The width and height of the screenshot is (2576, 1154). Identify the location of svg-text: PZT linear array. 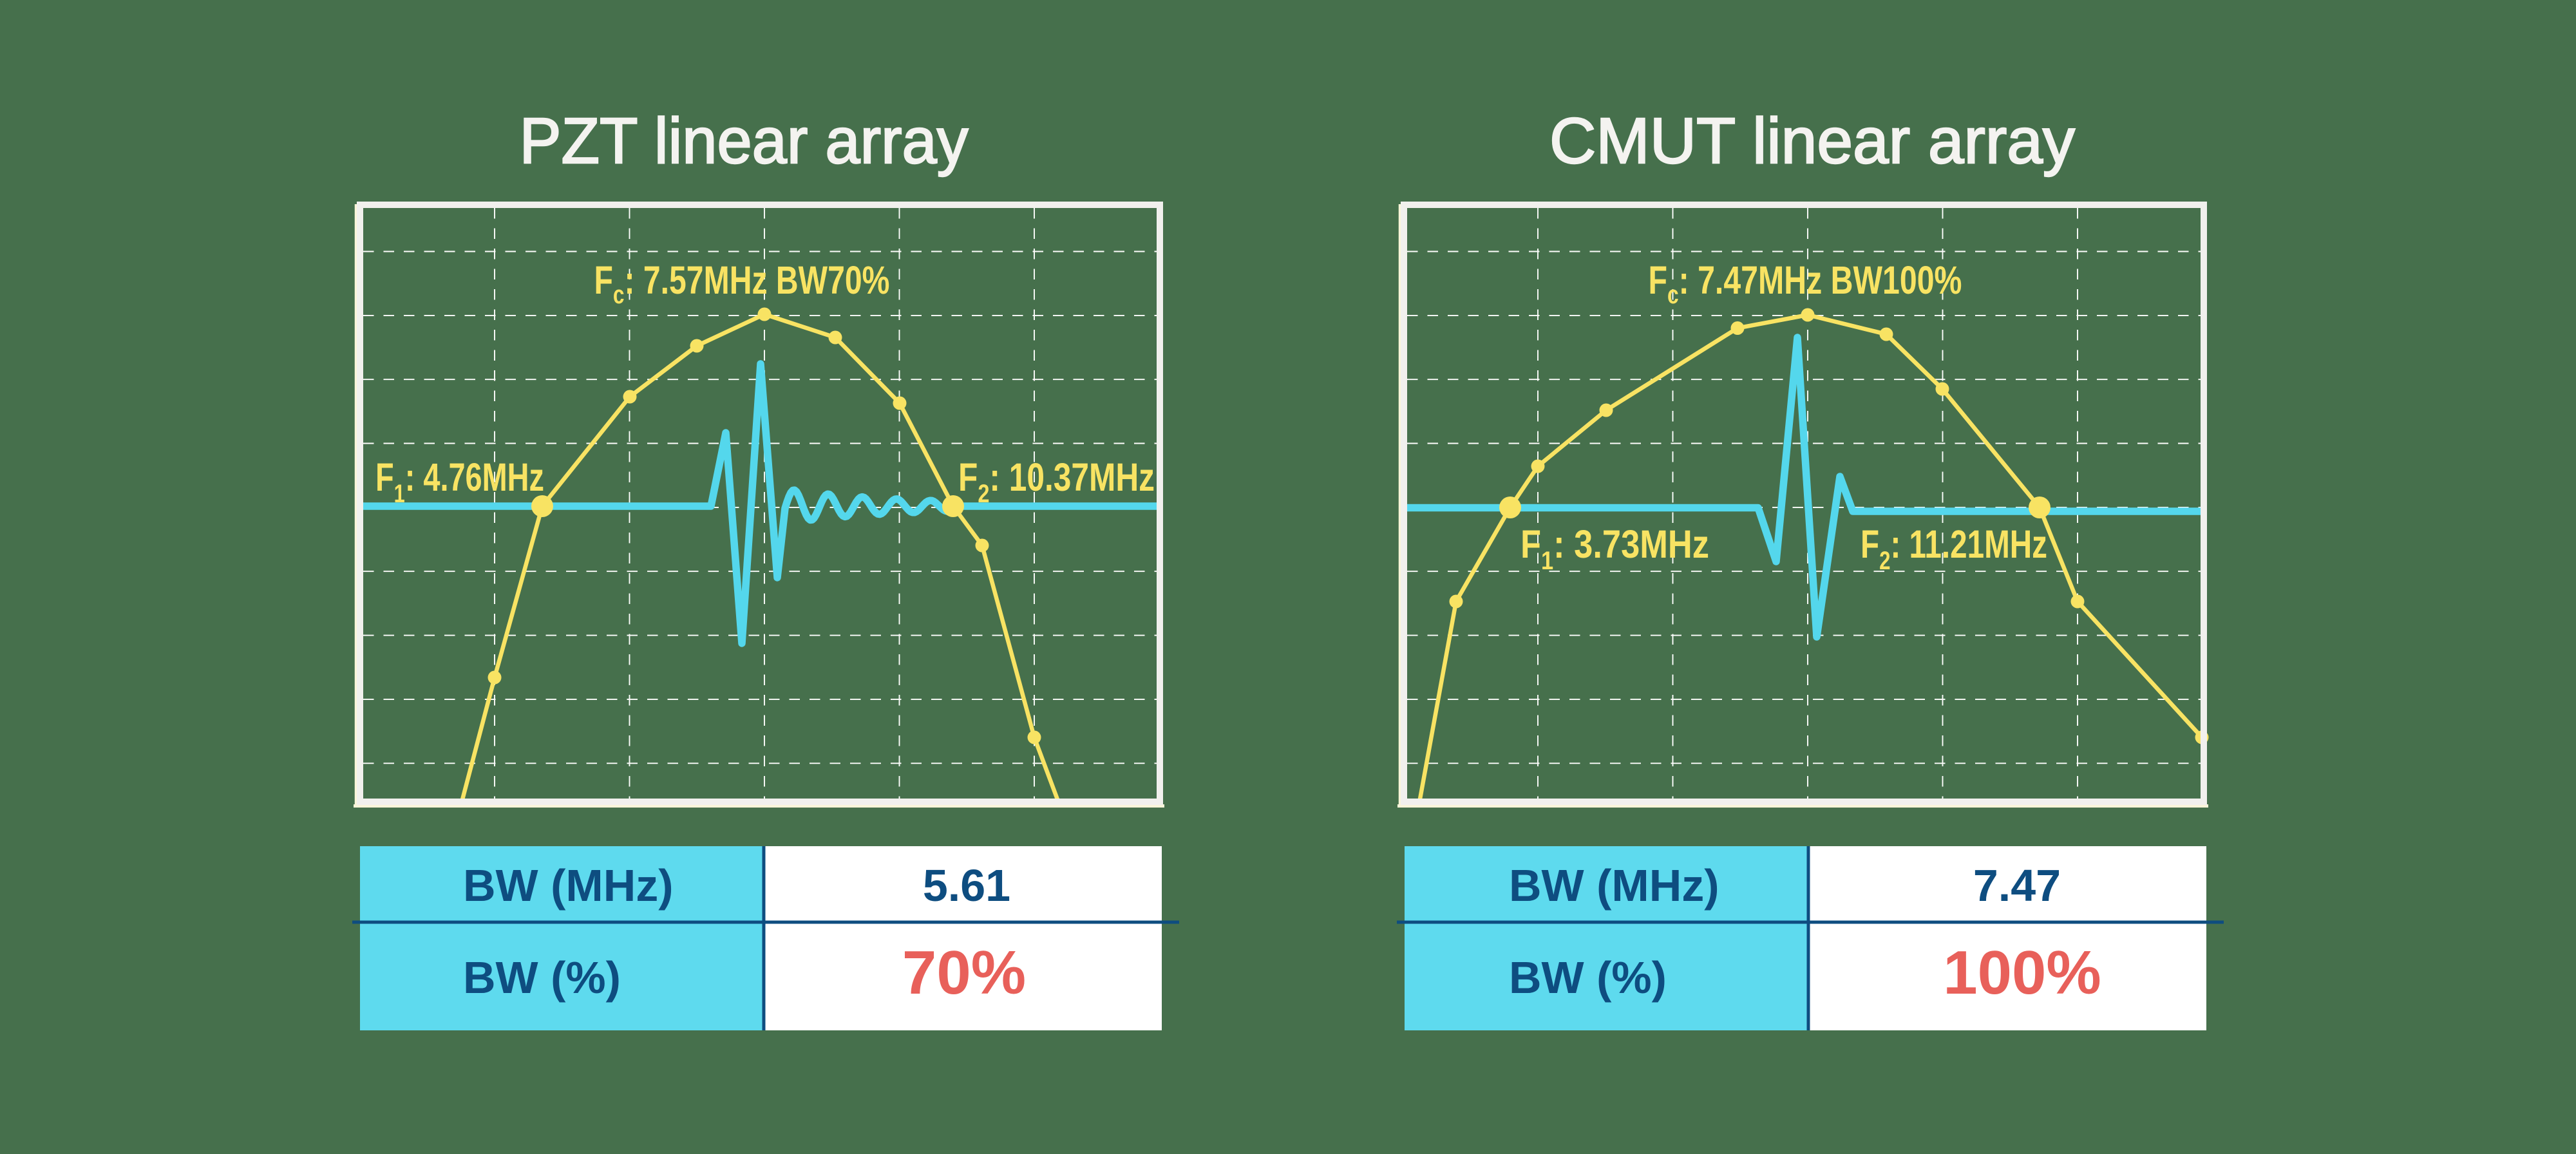
(745, 141).